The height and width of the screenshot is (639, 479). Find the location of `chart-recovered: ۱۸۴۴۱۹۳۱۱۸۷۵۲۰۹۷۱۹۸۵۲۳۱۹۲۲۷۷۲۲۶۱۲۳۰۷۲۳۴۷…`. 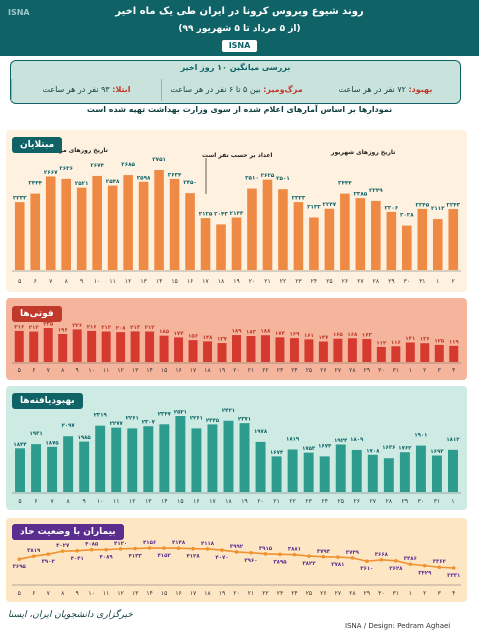

chart-recovered: ۱۸۴۴۱۹۳۱۱۸۷۵۲۰۹۷۱۹۸۵۲۳۱۹۲۲۷۷۲۲۶۱۲۳۰۷۲۳۴۷… is located at coordinates (241, 456).